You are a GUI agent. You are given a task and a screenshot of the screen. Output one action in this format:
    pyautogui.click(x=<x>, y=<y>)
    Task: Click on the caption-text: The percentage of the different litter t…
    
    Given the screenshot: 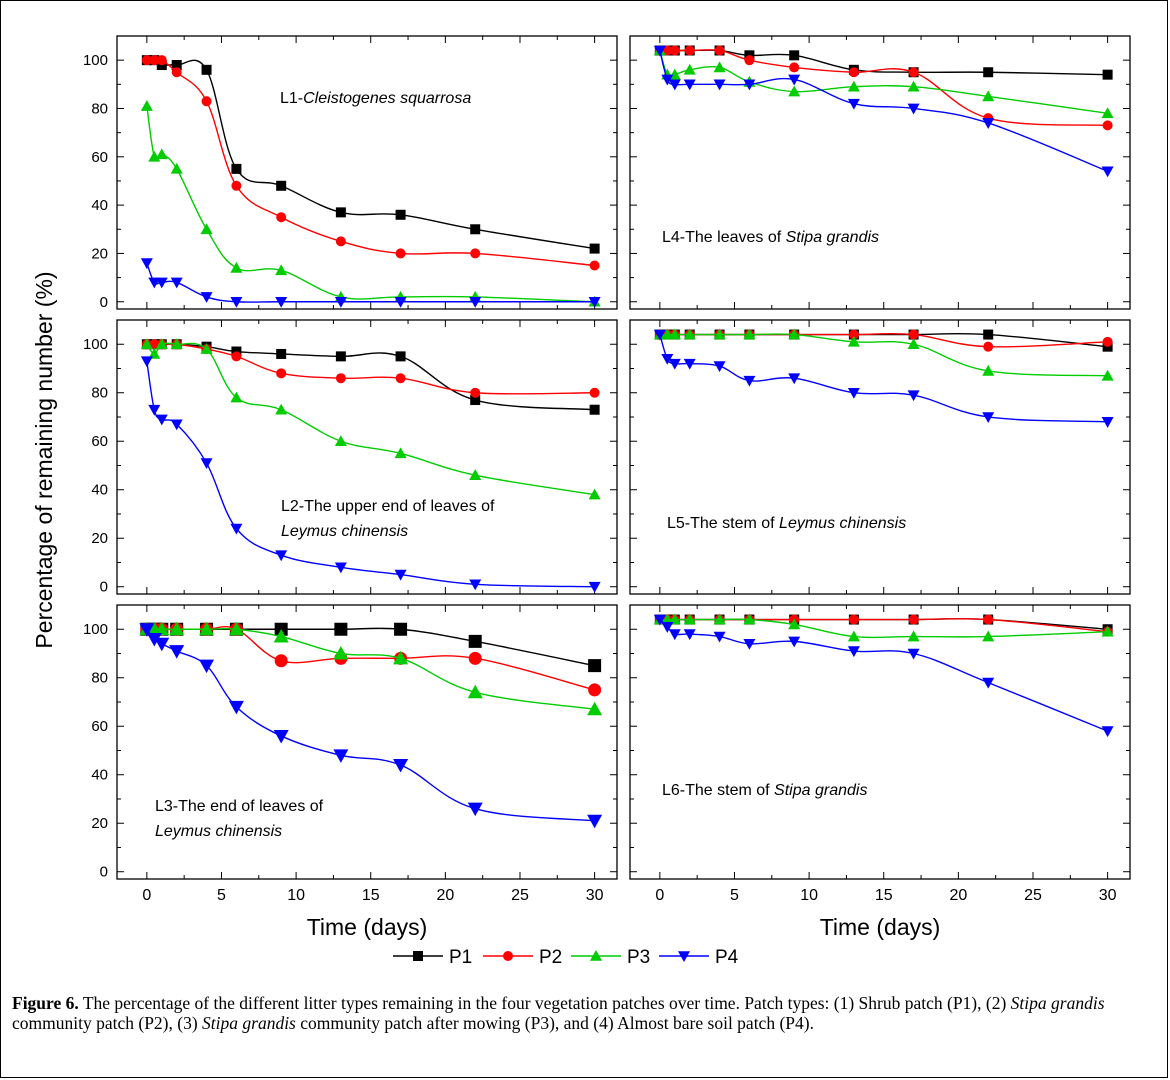 What is the action you would take?
    pyautogui.click(x=558, y=1013)
    